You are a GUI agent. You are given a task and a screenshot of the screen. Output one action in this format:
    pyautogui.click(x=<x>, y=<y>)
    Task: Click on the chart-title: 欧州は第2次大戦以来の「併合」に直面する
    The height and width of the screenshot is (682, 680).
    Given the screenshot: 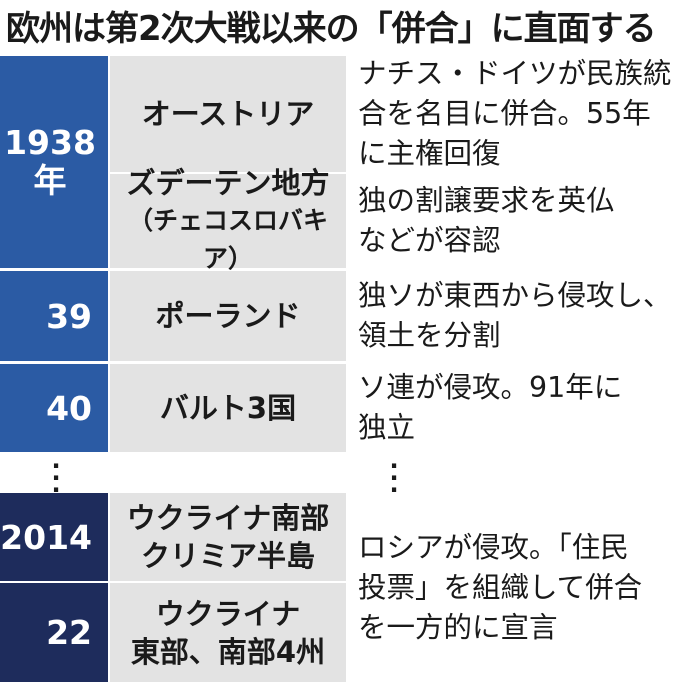 What is the action you would take?
    pyautogui.click(x=331, y=29)
    